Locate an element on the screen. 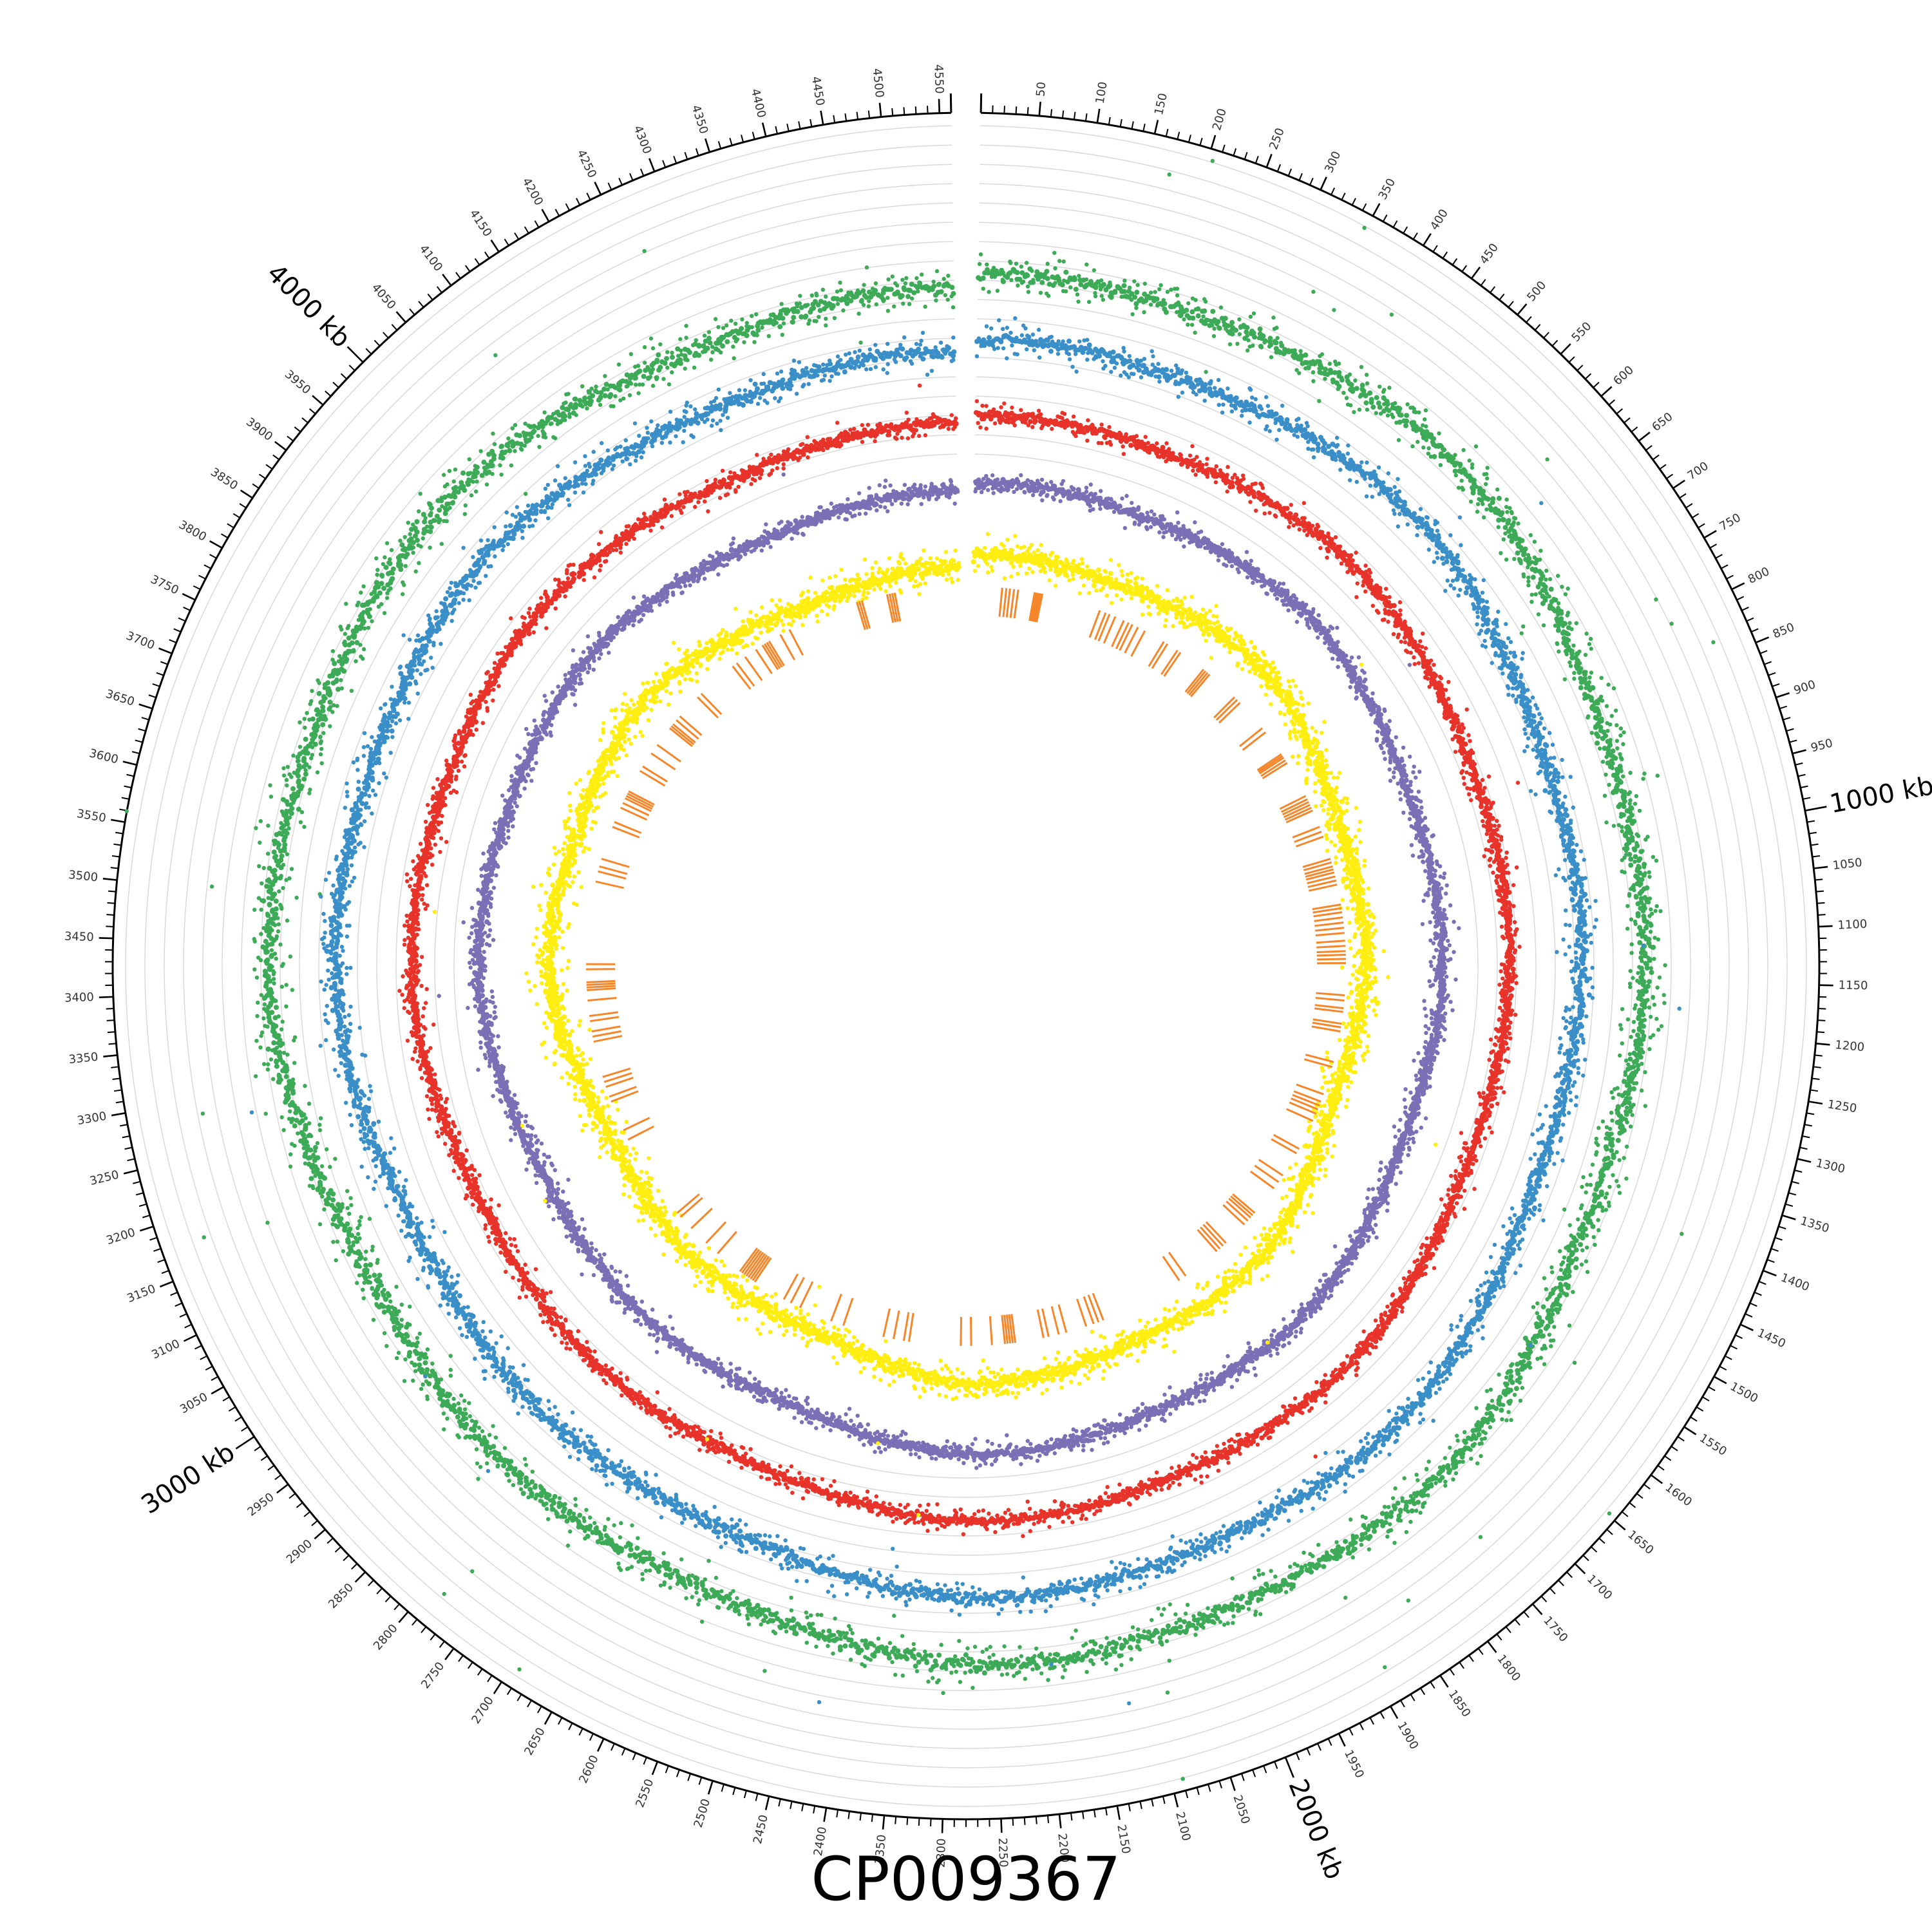 This screenshot has width=1932, height=1932. axis-tick-label: 2200 is located at coordinates (1063, 1849).